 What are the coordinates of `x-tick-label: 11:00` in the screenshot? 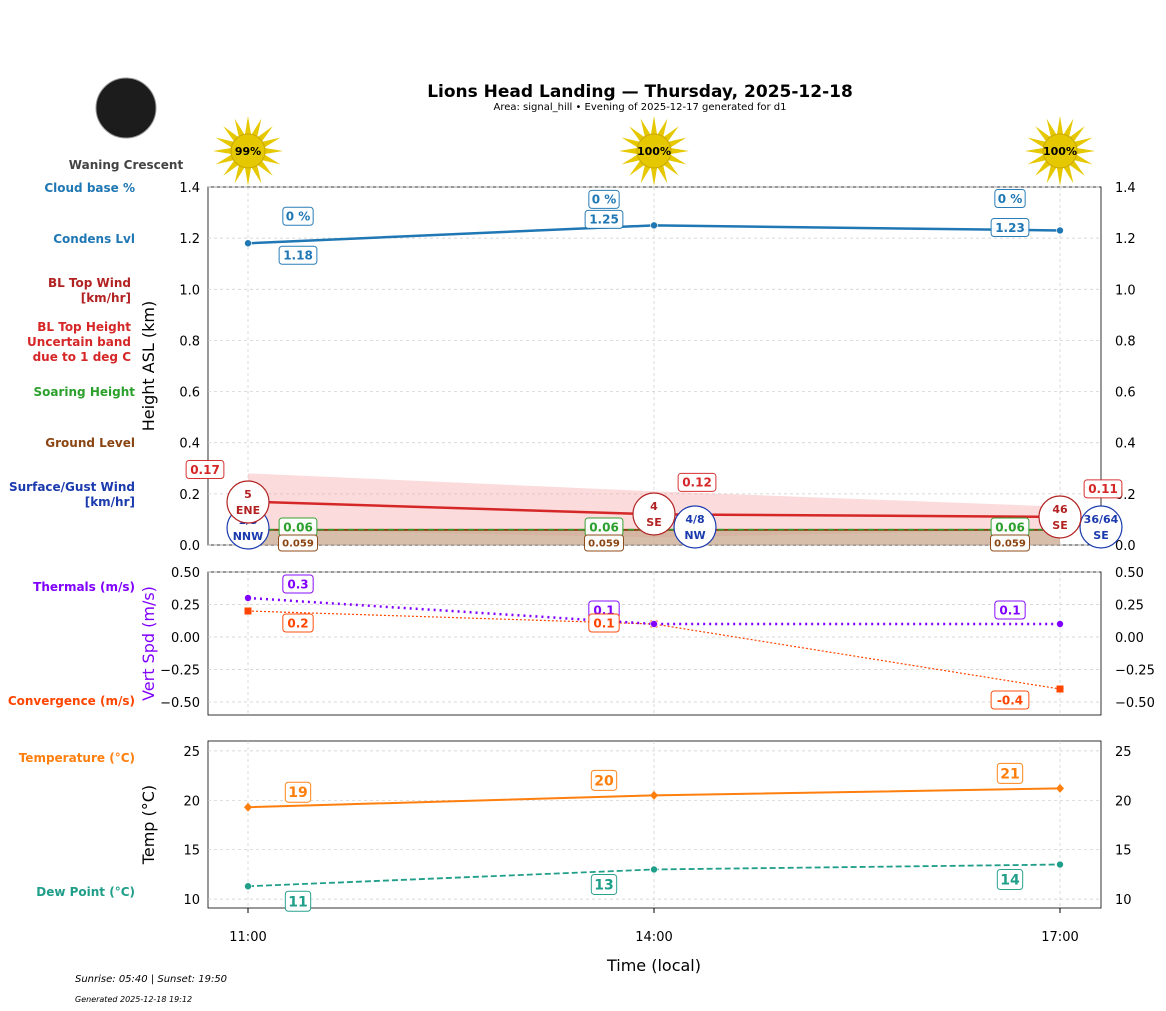 It's located at (247, 937).